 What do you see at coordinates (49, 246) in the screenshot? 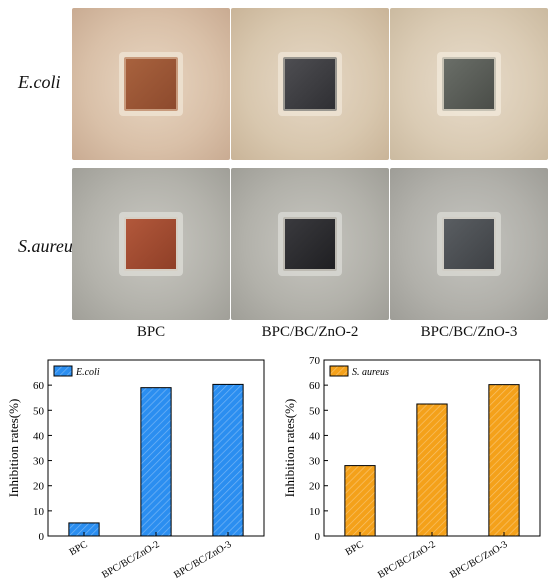
I see `row-label-saureus: S.aureus` at bounding box center [49, 246].